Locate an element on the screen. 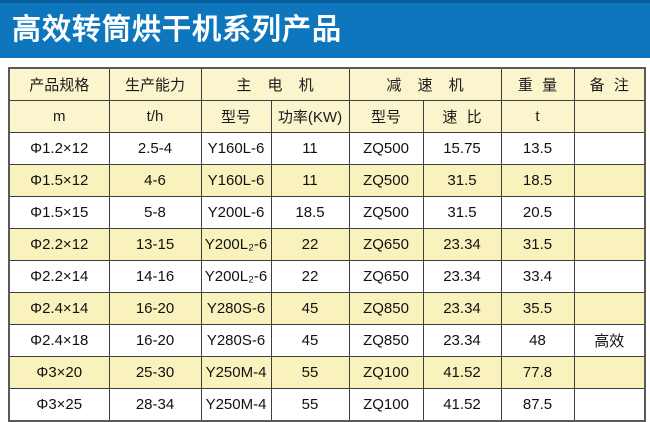 This screenshot has height=422, width=650. capacity-cell: 28-34 is located at coordinates (155, 405).